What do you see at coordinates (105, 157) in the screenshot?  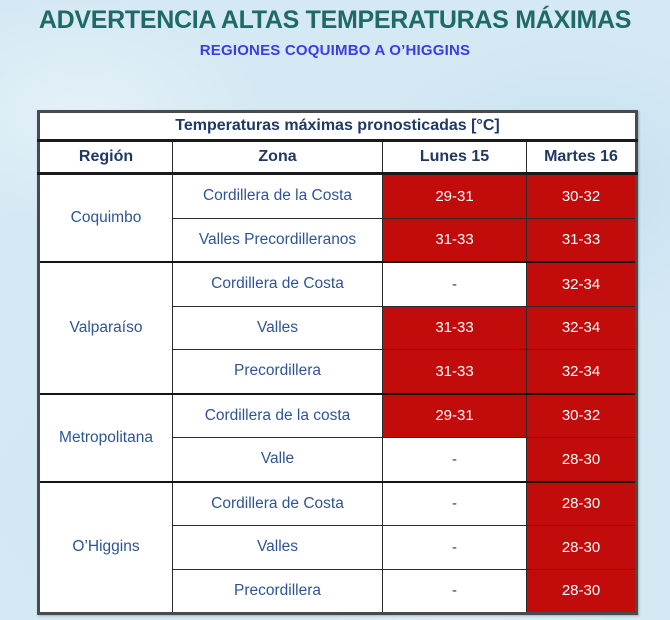 I see `col-header-region: Región` at bounding box center [105, 157].